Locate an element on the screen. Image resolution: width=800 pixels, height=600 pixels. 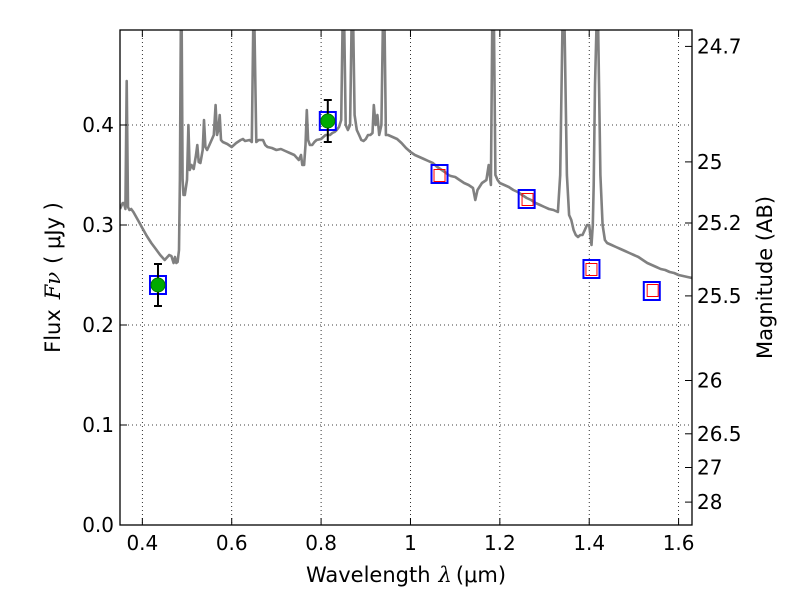
y-axis-label: Flux Fν ( μJy ) is located at coordinates (53, 277).